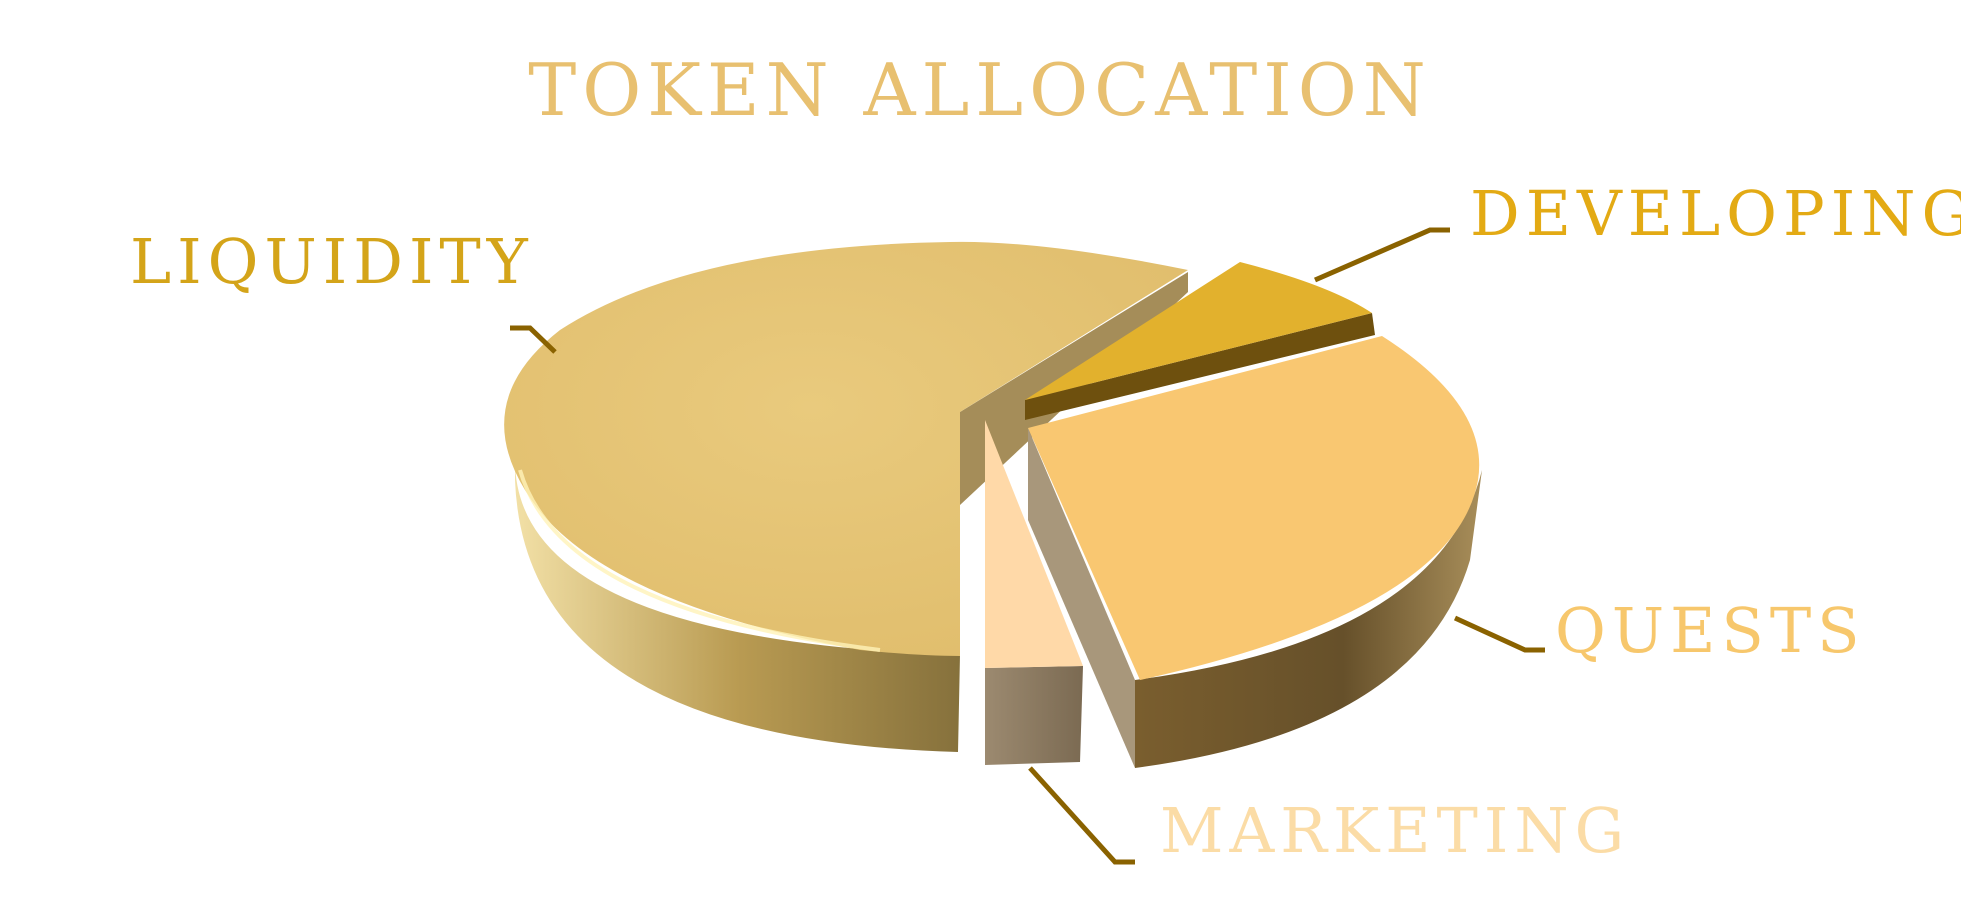 The width and height of the screenshot is (1961, 902). I want to click on leader-quests, so click(1499, 634).